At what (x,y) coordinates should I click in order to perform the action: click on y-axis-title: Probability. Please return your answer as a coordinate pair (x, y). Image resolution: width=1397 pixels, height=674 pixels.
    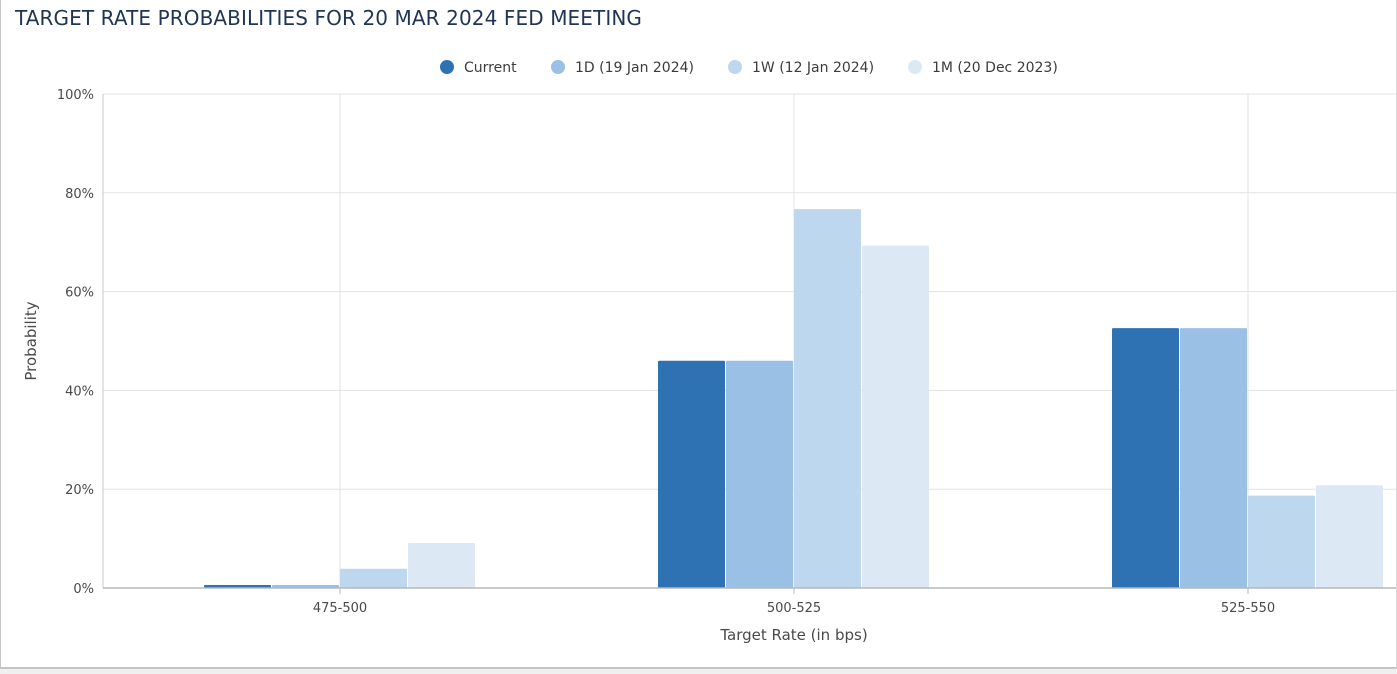
    Looking at the image, I should click on (31, 340).